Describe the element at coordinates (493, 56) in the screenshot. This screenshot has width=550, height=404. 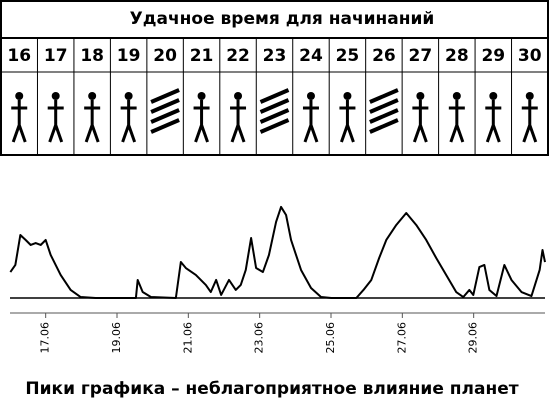
I see `day-number: 29` at that location.